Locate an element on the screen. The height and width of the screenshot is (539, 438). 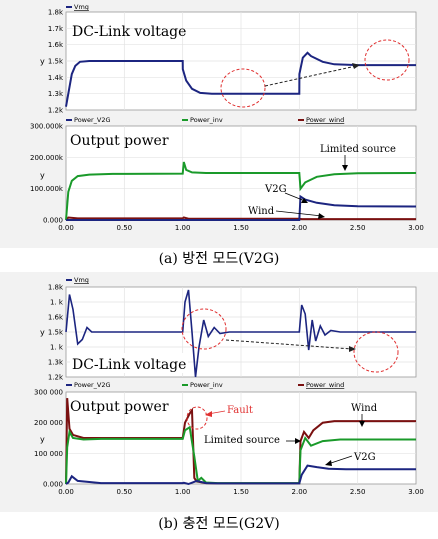
y-tick-label: 100 000 is located at coordinates (48, 454).